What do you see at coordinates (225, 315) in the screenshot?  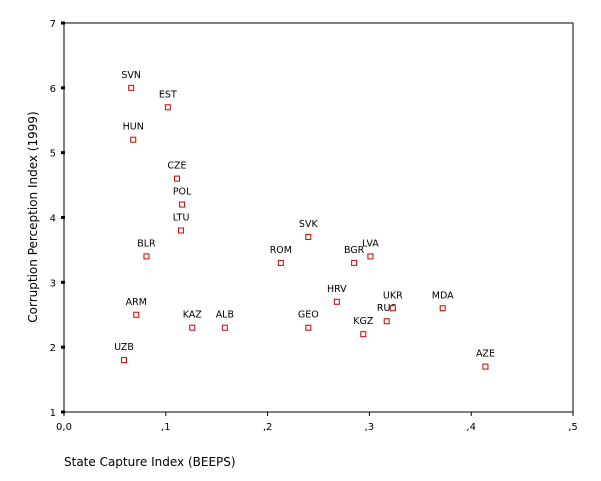 I see `data-point-label: ALB` at bounding box center [225, 315].